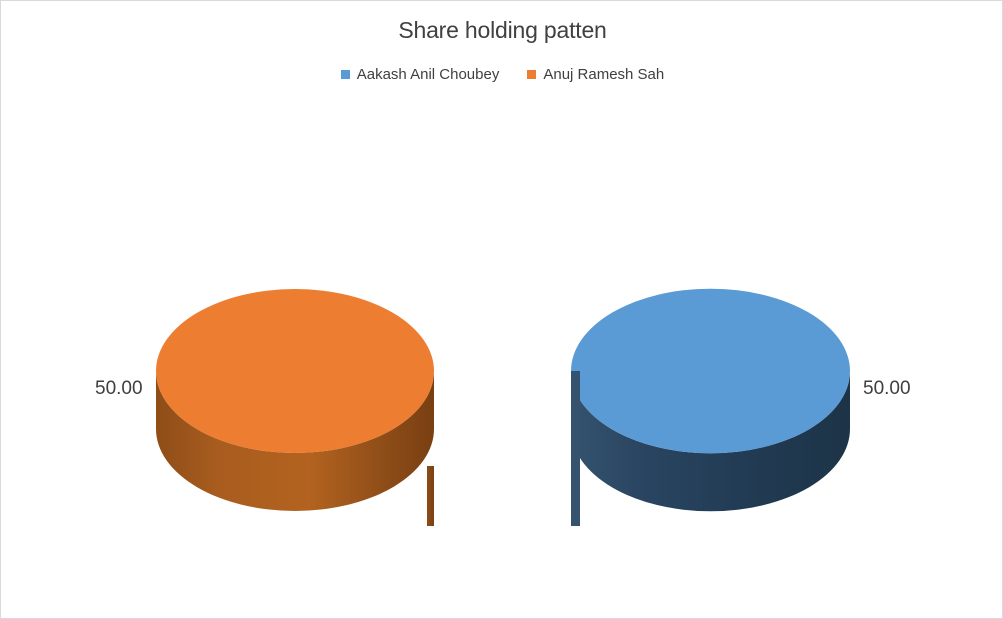 The width and height of the screenshot is (1003, 619). What do you see at coordinates (532, 74) in the screenshot?
I see `legend-swatch-orange-icon` at bounding box center [532, 74].